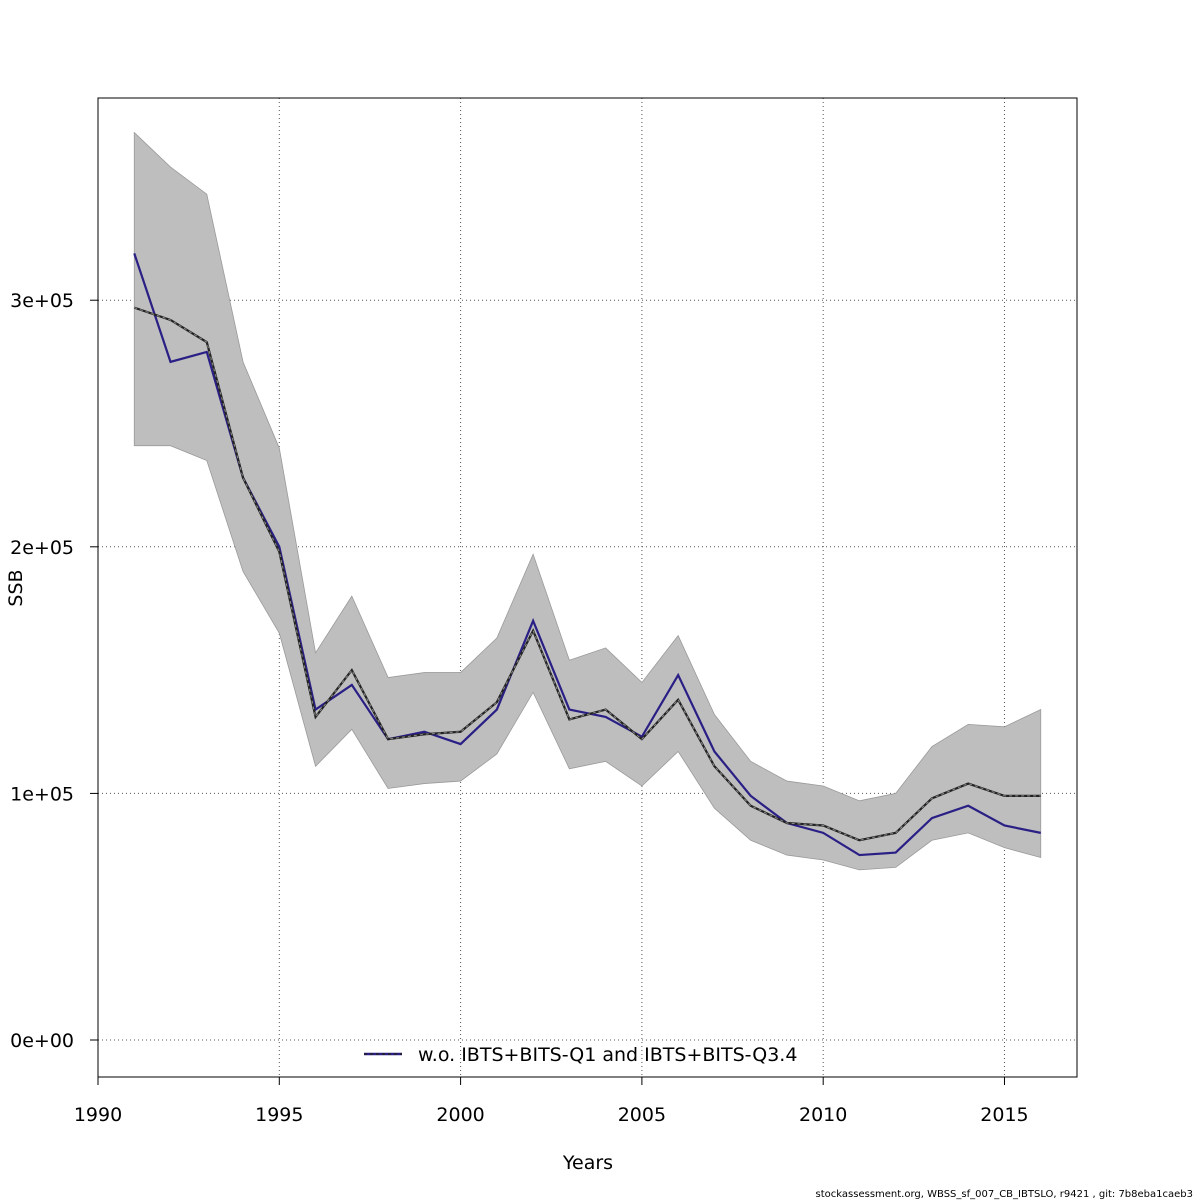 Image resolution: width=1200 pixels, height=1200 pixels. I want to click on x-tick-label: 2015, so click(1004, 1115).